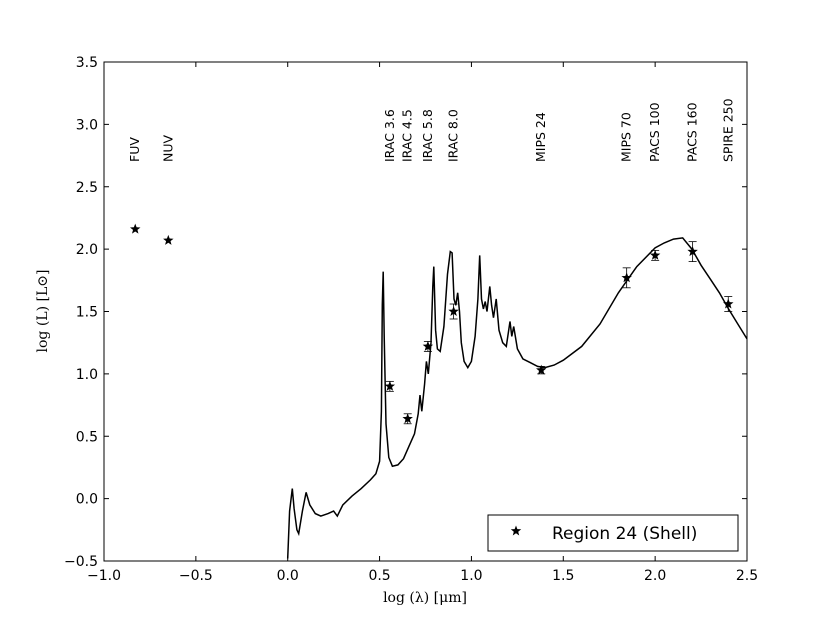 This screenshot has height=623, width=830. Describe the element at coordinates (87, 375) in the screenshot. I see `y-tick-label: 1.0` at that location.